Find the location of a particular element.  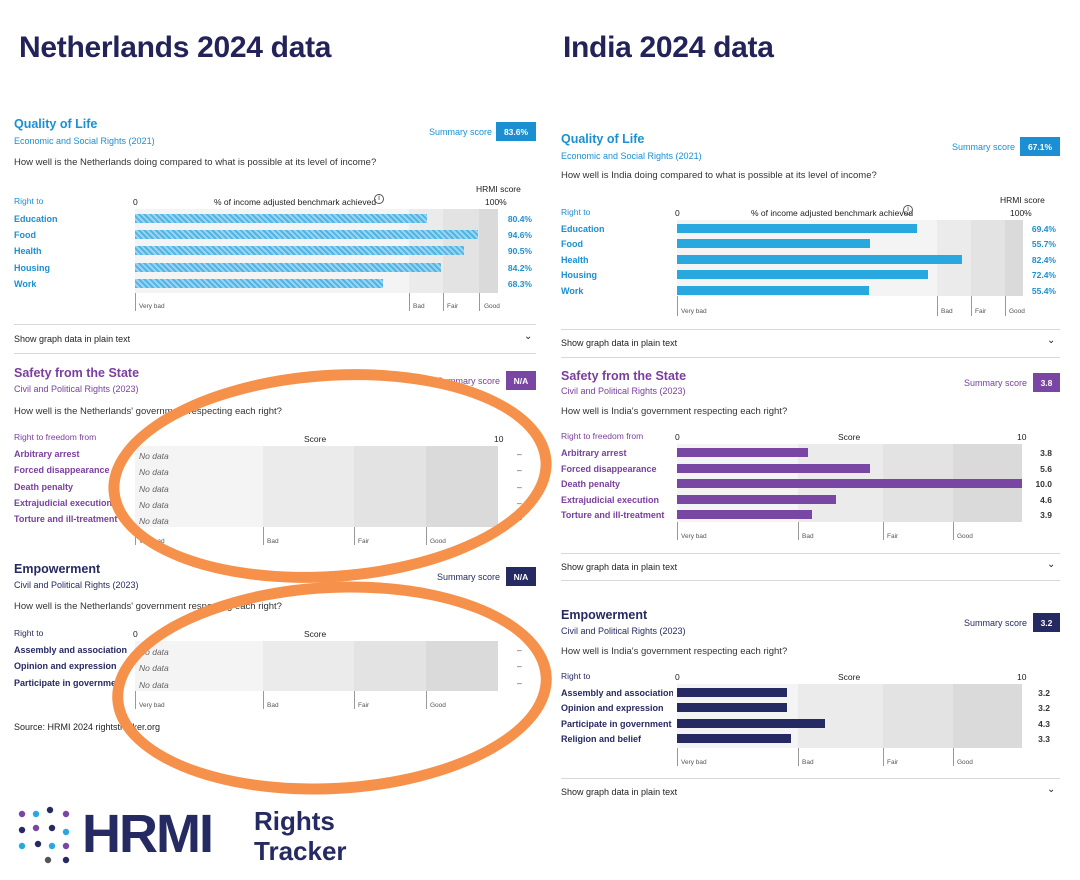

row-label: Forced disappearance is located at coordinates (62, 470).